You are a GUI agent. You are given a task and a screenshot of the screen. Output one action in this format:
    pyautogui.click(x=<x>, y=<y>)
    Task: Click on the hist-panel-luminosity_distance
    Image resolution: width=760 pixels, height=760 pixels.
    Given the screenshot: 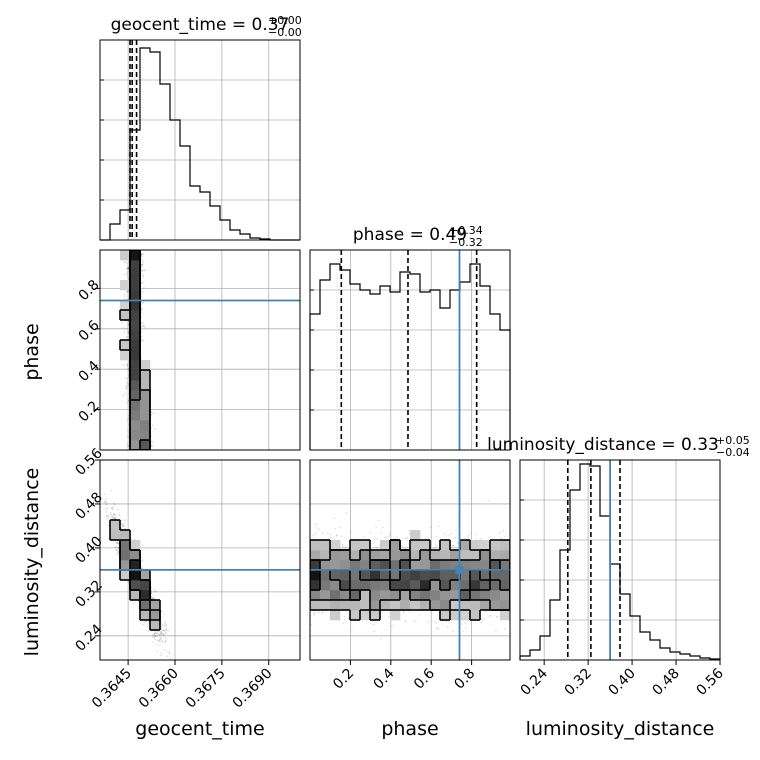 What is the action you would take?
    pyautogui.click(x=620, y=560)
    